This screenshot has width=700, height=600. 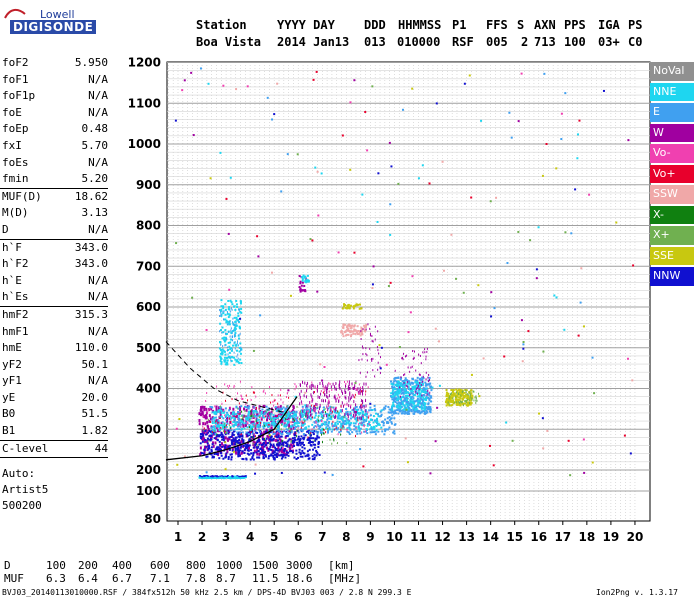 I want to click on parameter-label: MUF(D), so click(x=22, y=196).